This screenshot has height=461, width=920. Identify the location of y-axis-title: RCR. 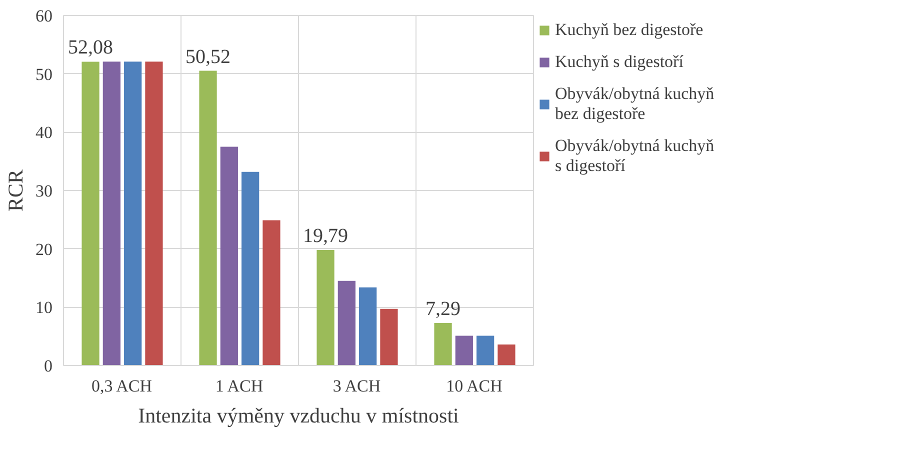
(16, 190).